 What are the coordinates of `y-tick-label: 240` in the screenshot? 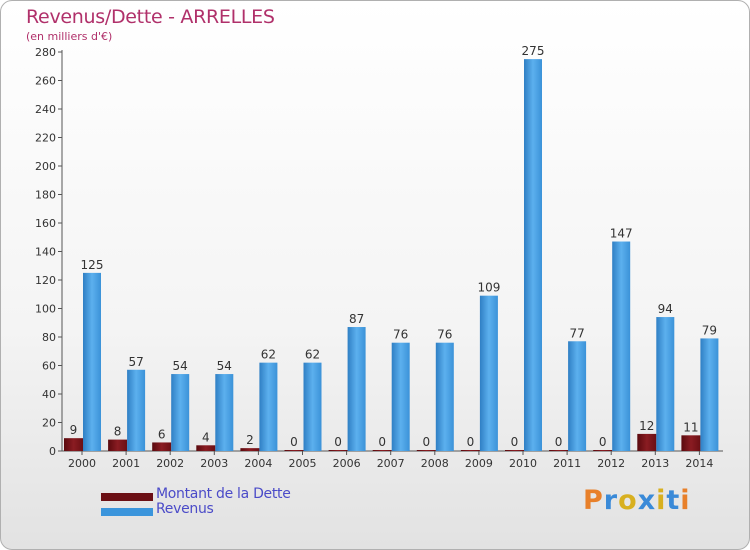 It's located at (45, 109).